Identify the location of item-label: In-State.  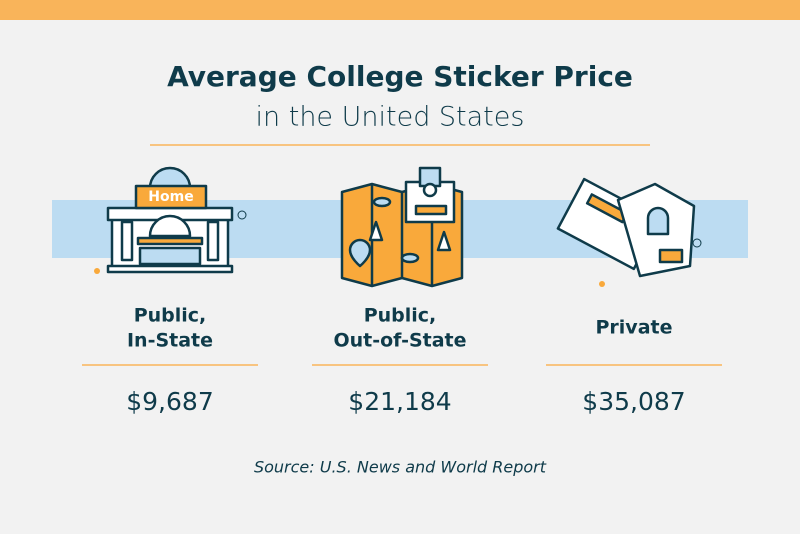
(170, 341).